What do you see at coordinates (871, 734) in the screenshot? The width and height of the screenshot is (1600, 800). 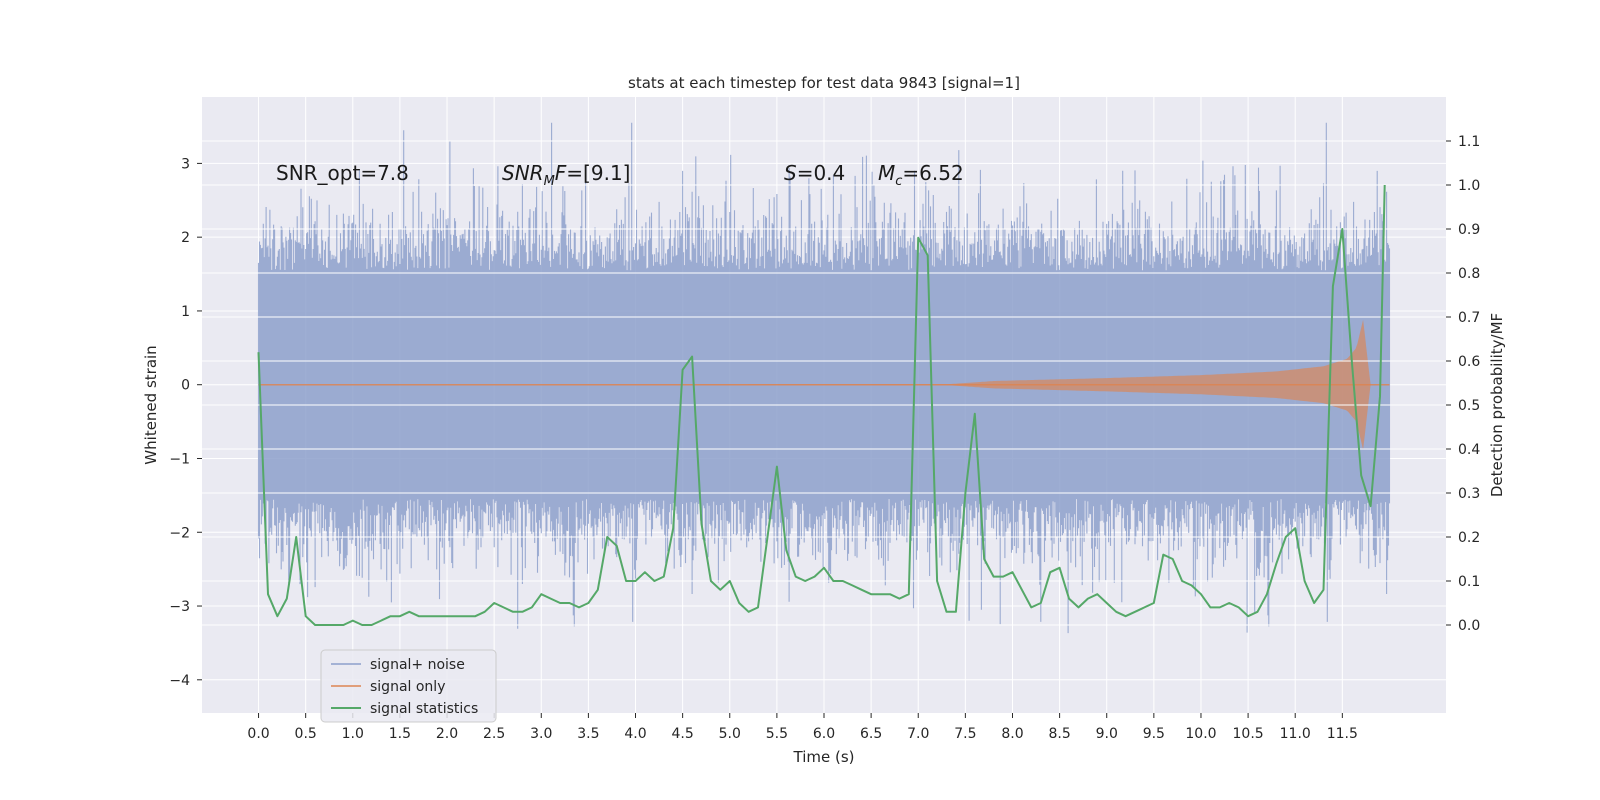 I see `x-tick-label: 6.5` at bounding box center [871, 734].